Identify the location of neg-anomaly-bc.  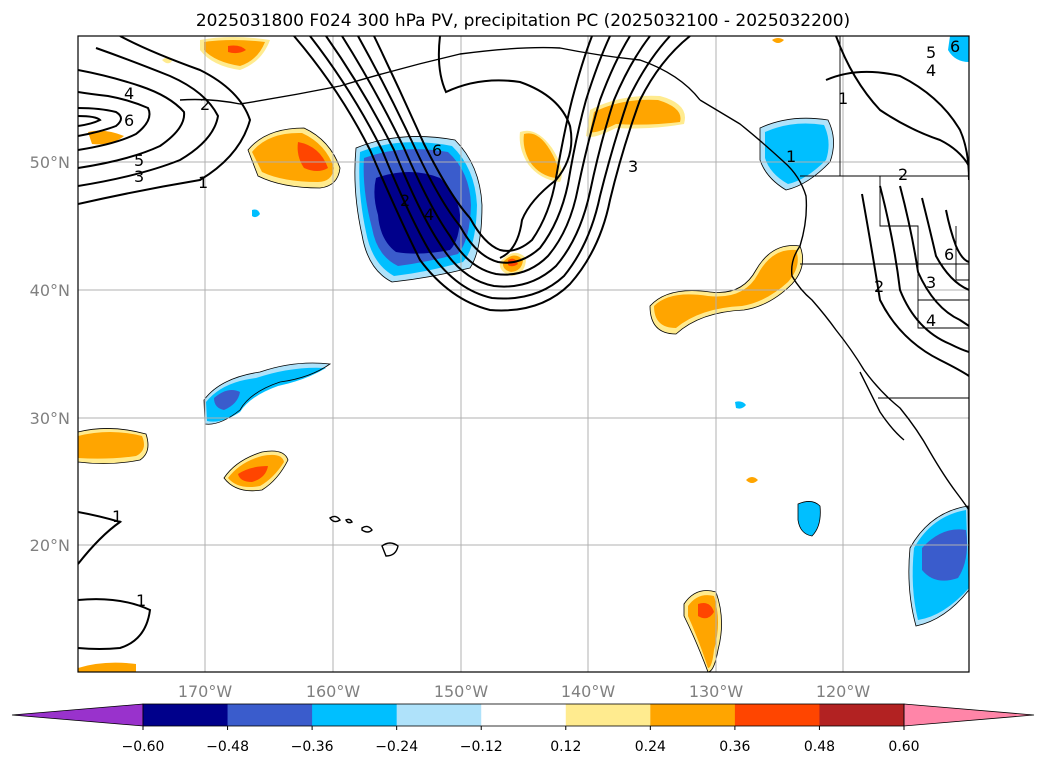
(797, 153).